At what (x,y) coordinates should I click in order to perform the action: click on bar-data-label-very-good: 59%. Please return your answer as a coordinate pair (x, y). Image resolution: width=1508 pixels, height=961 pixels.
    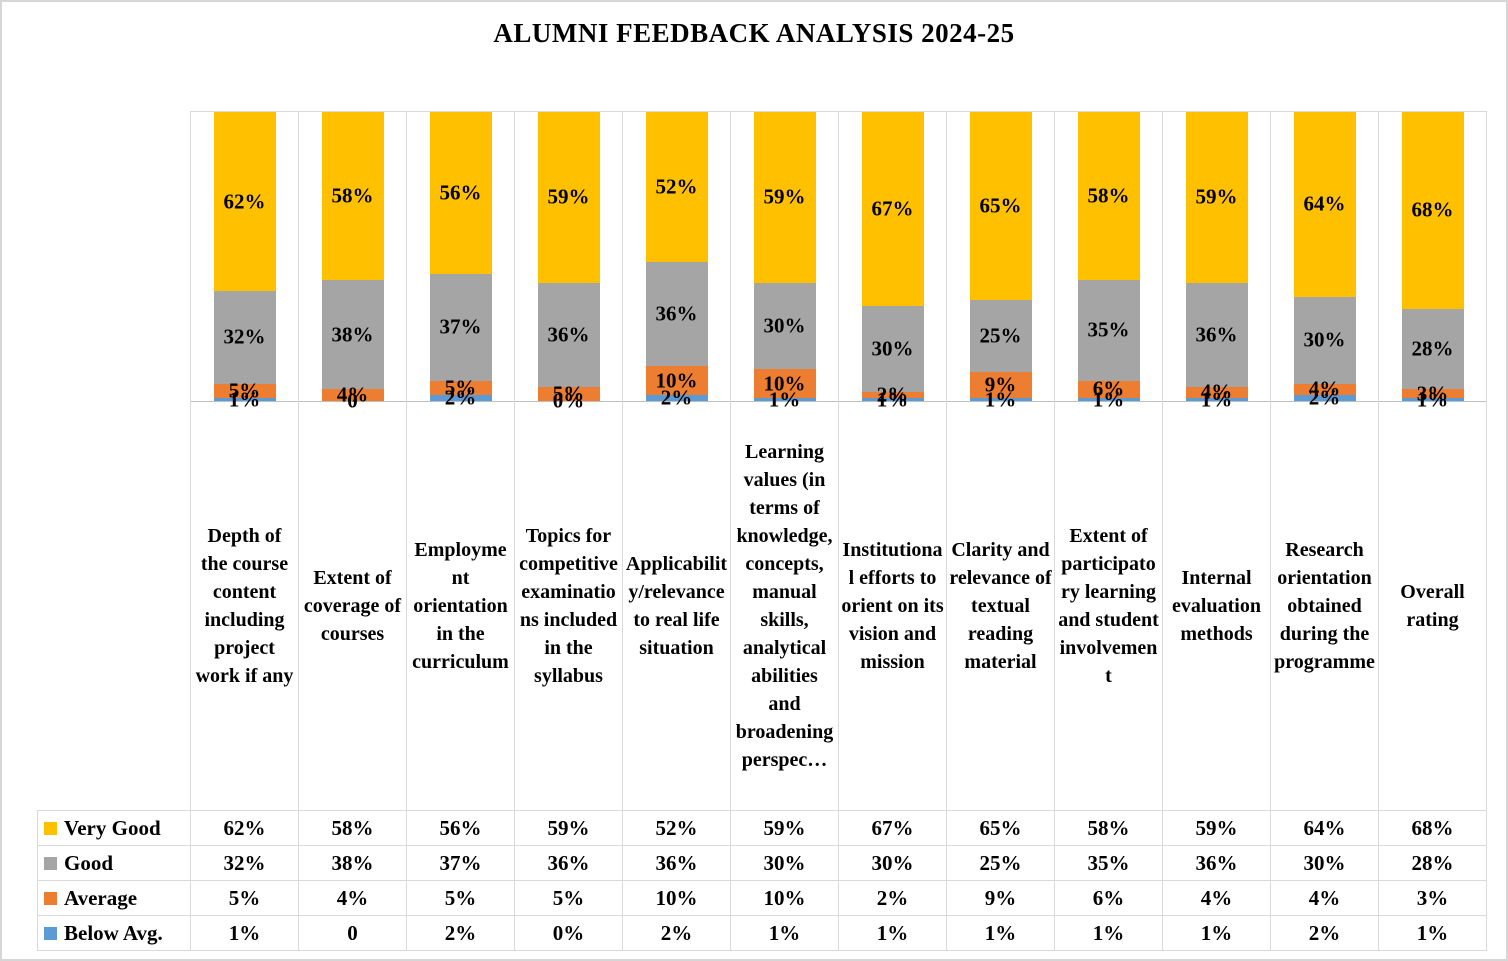
    Looking at the image, I should click on (1216, 196).